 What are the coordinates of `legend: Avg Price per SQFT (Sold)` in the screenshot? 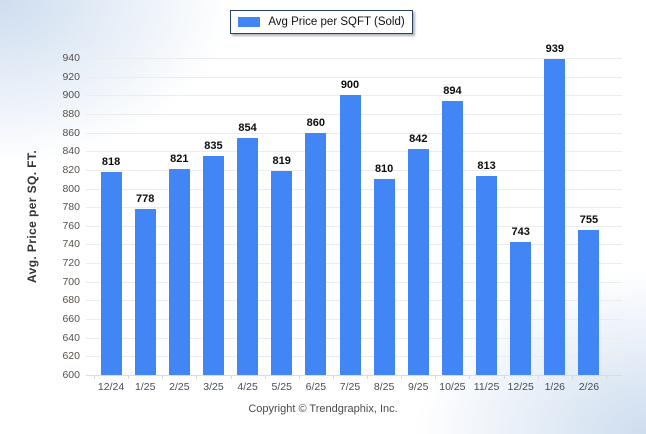 It's located at (321, 22).